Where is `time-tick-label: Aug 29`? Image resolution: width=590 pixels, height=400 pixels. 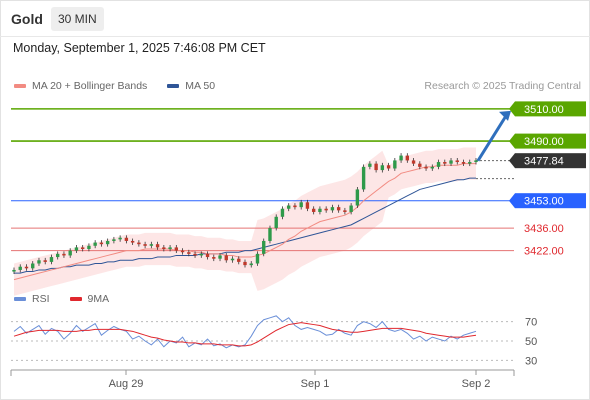
time-tick-label: Aug 29 is located at coordinates (126, 384).